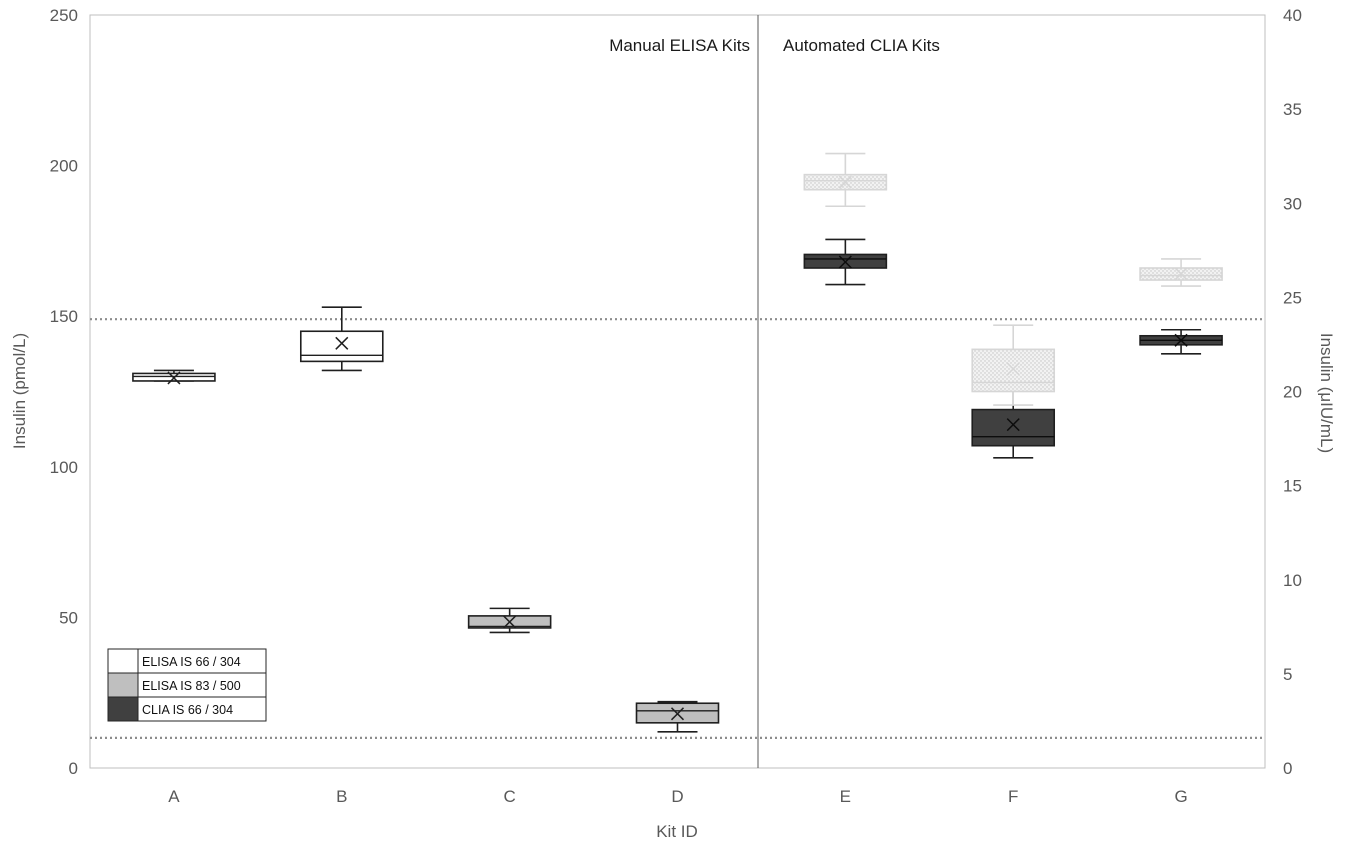 The image size is (1351, 844). I want to click on x-tick-label: A, so click(174, 796).